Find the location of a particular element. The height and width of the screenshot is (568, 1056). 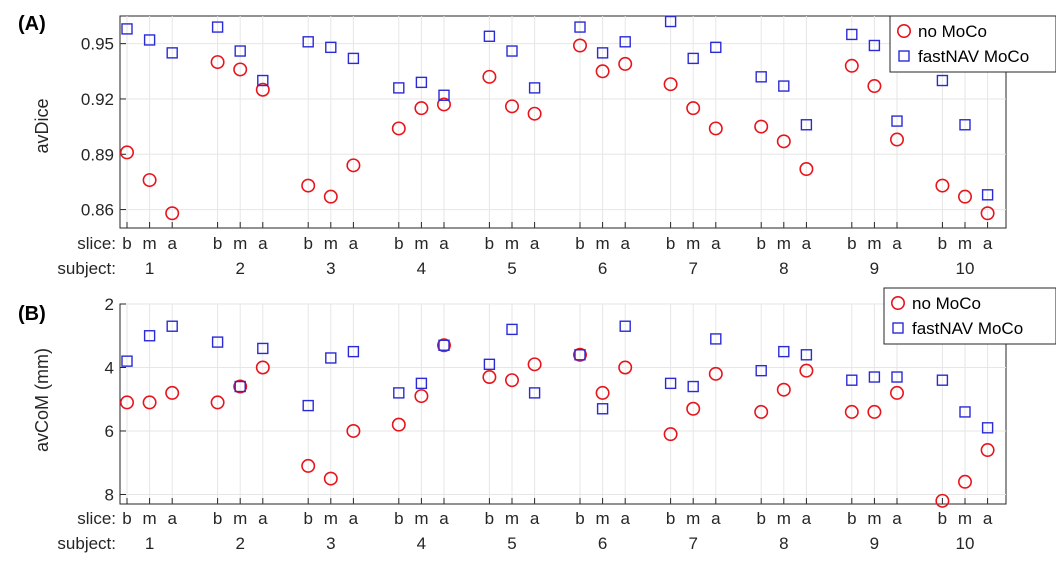

legend-box is located at coordinates (972, 44).